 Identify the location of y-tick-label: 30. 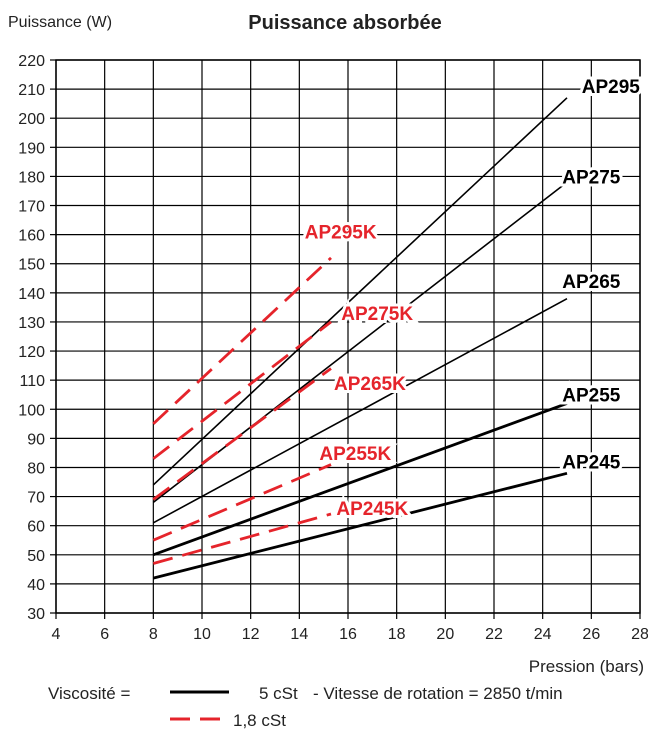
(36, 614).